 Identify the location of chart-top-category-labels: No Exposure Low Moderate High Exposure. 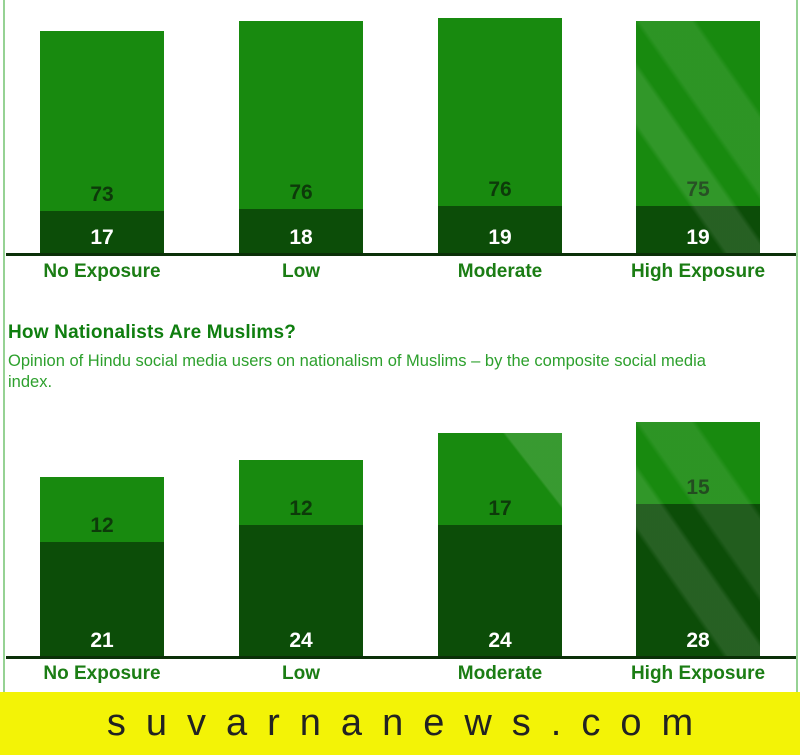
(400, 273).